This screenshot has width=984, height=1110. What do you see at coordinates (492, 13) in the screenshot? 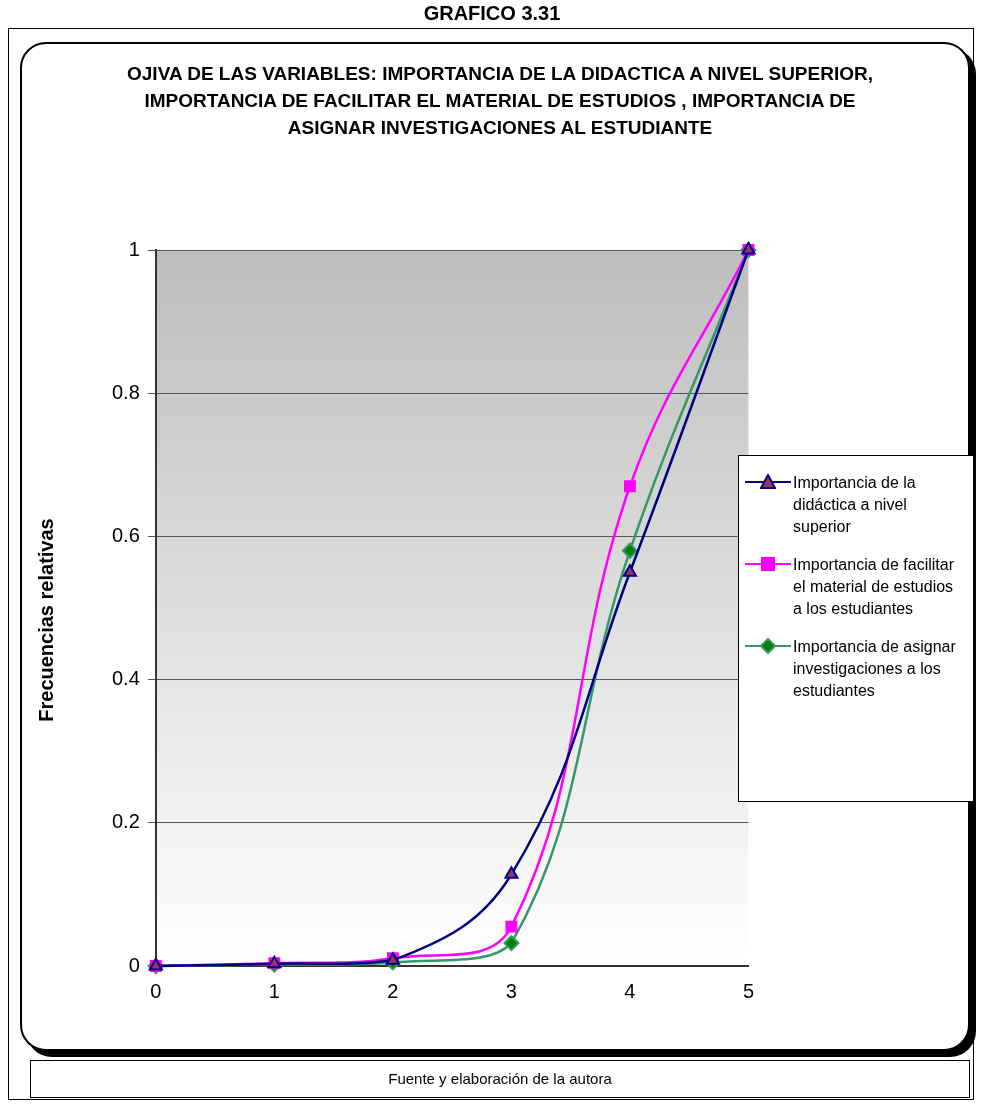
I see `chart-subtitle: GRAFICO 3.31` at bounding box center [492, 13].